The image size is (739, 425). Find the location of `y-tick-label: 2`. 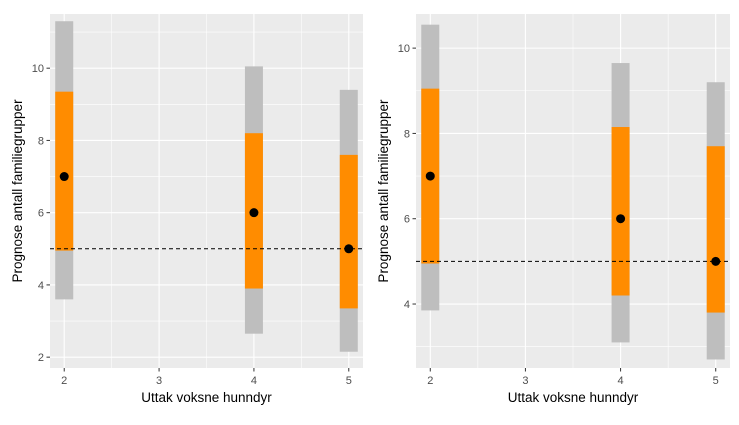

y-tick-label: 2 is located at coordinates (41, 358).